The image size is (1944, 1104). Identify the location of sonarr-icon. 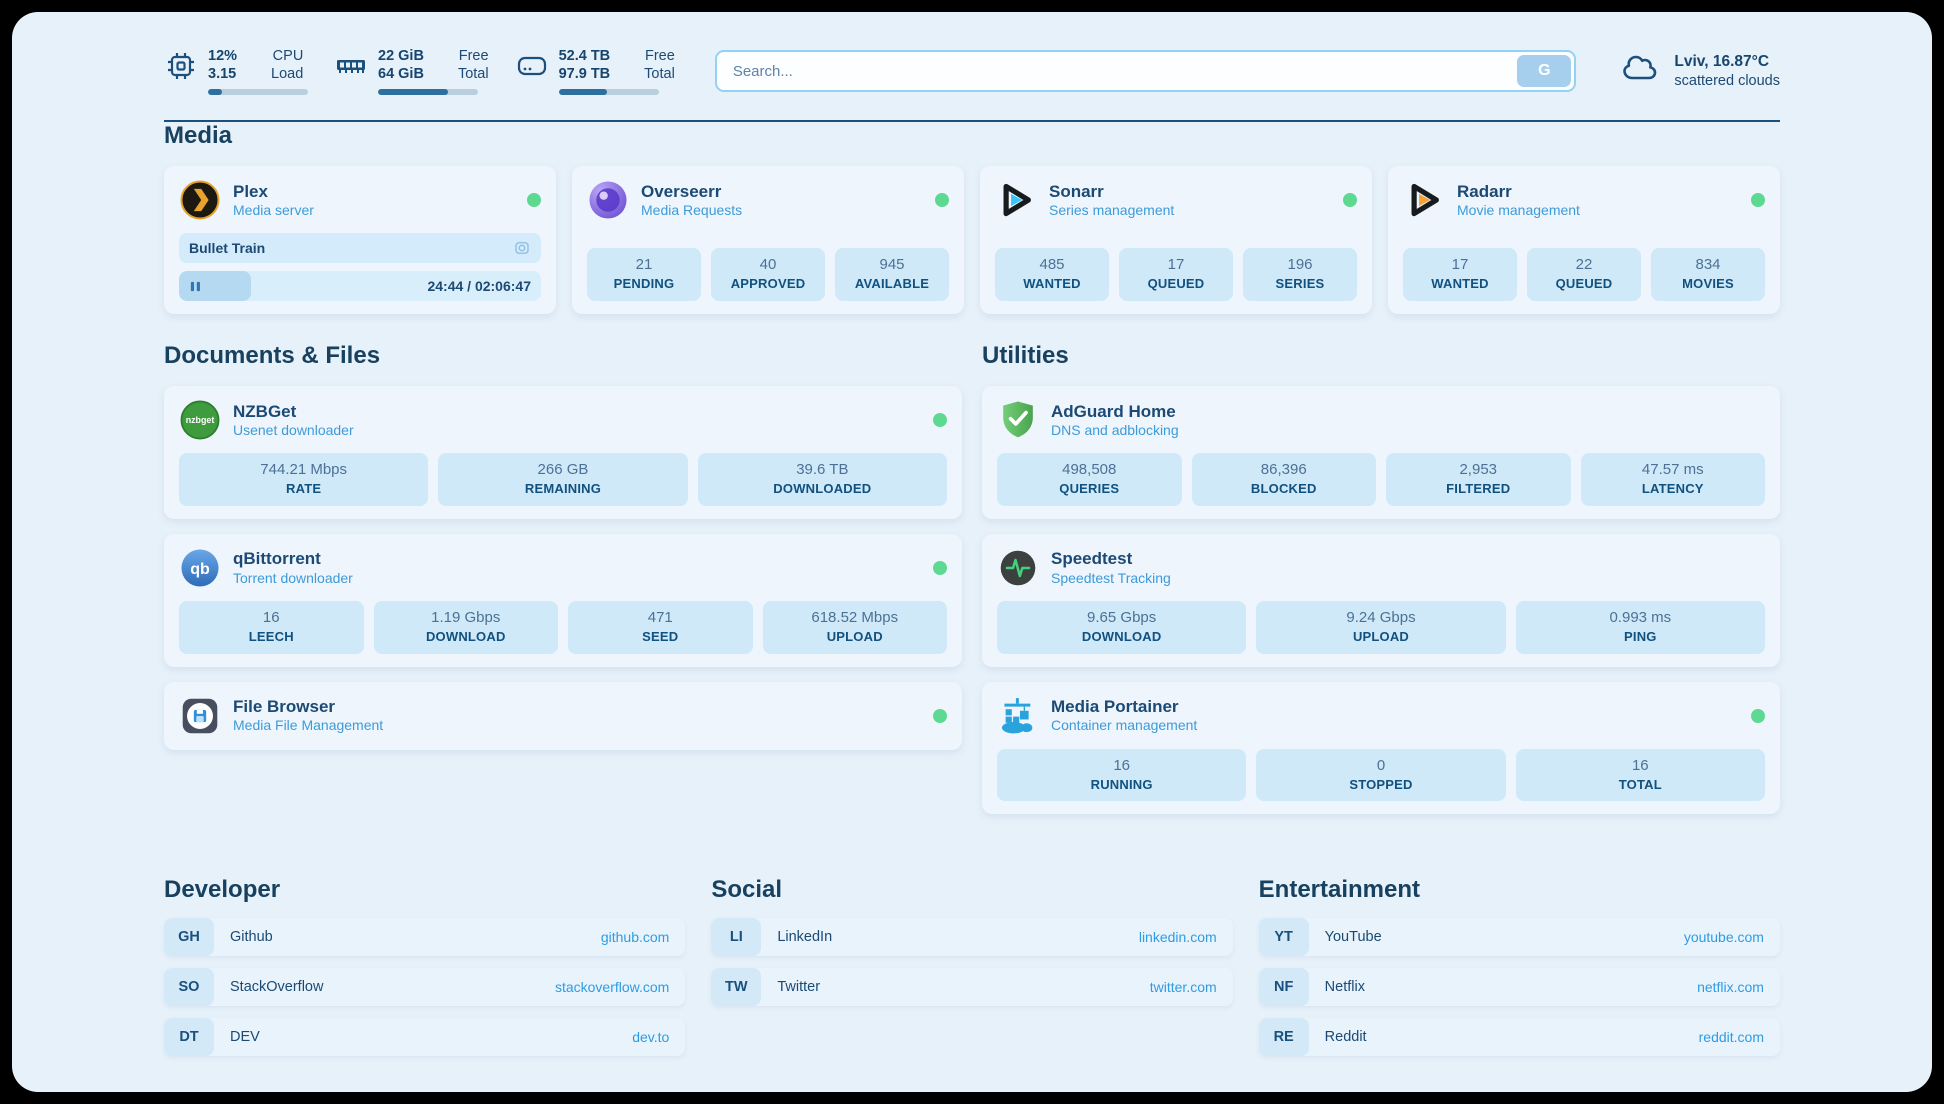
(1016, 200).